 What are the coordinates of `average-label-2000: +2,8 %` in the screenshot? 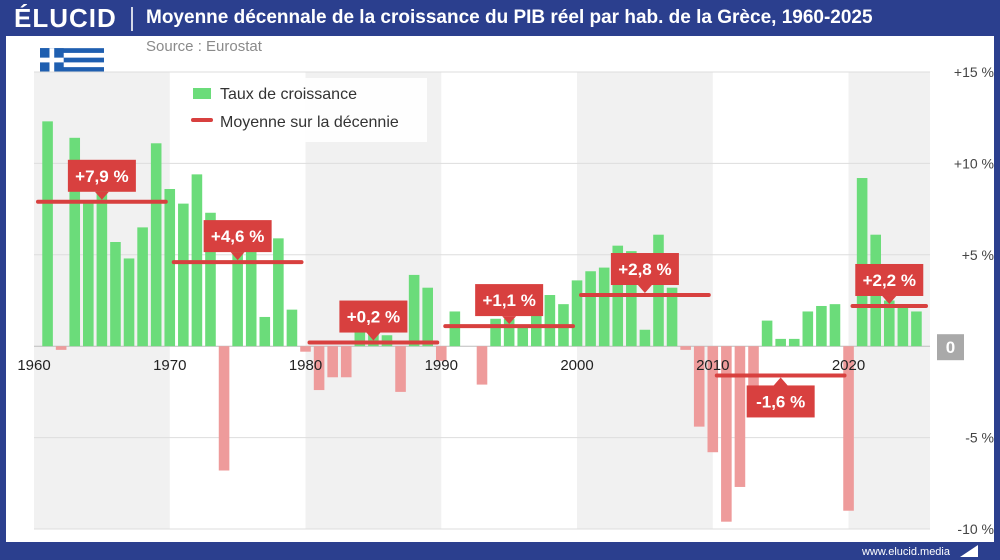 It's located at (644, 273).